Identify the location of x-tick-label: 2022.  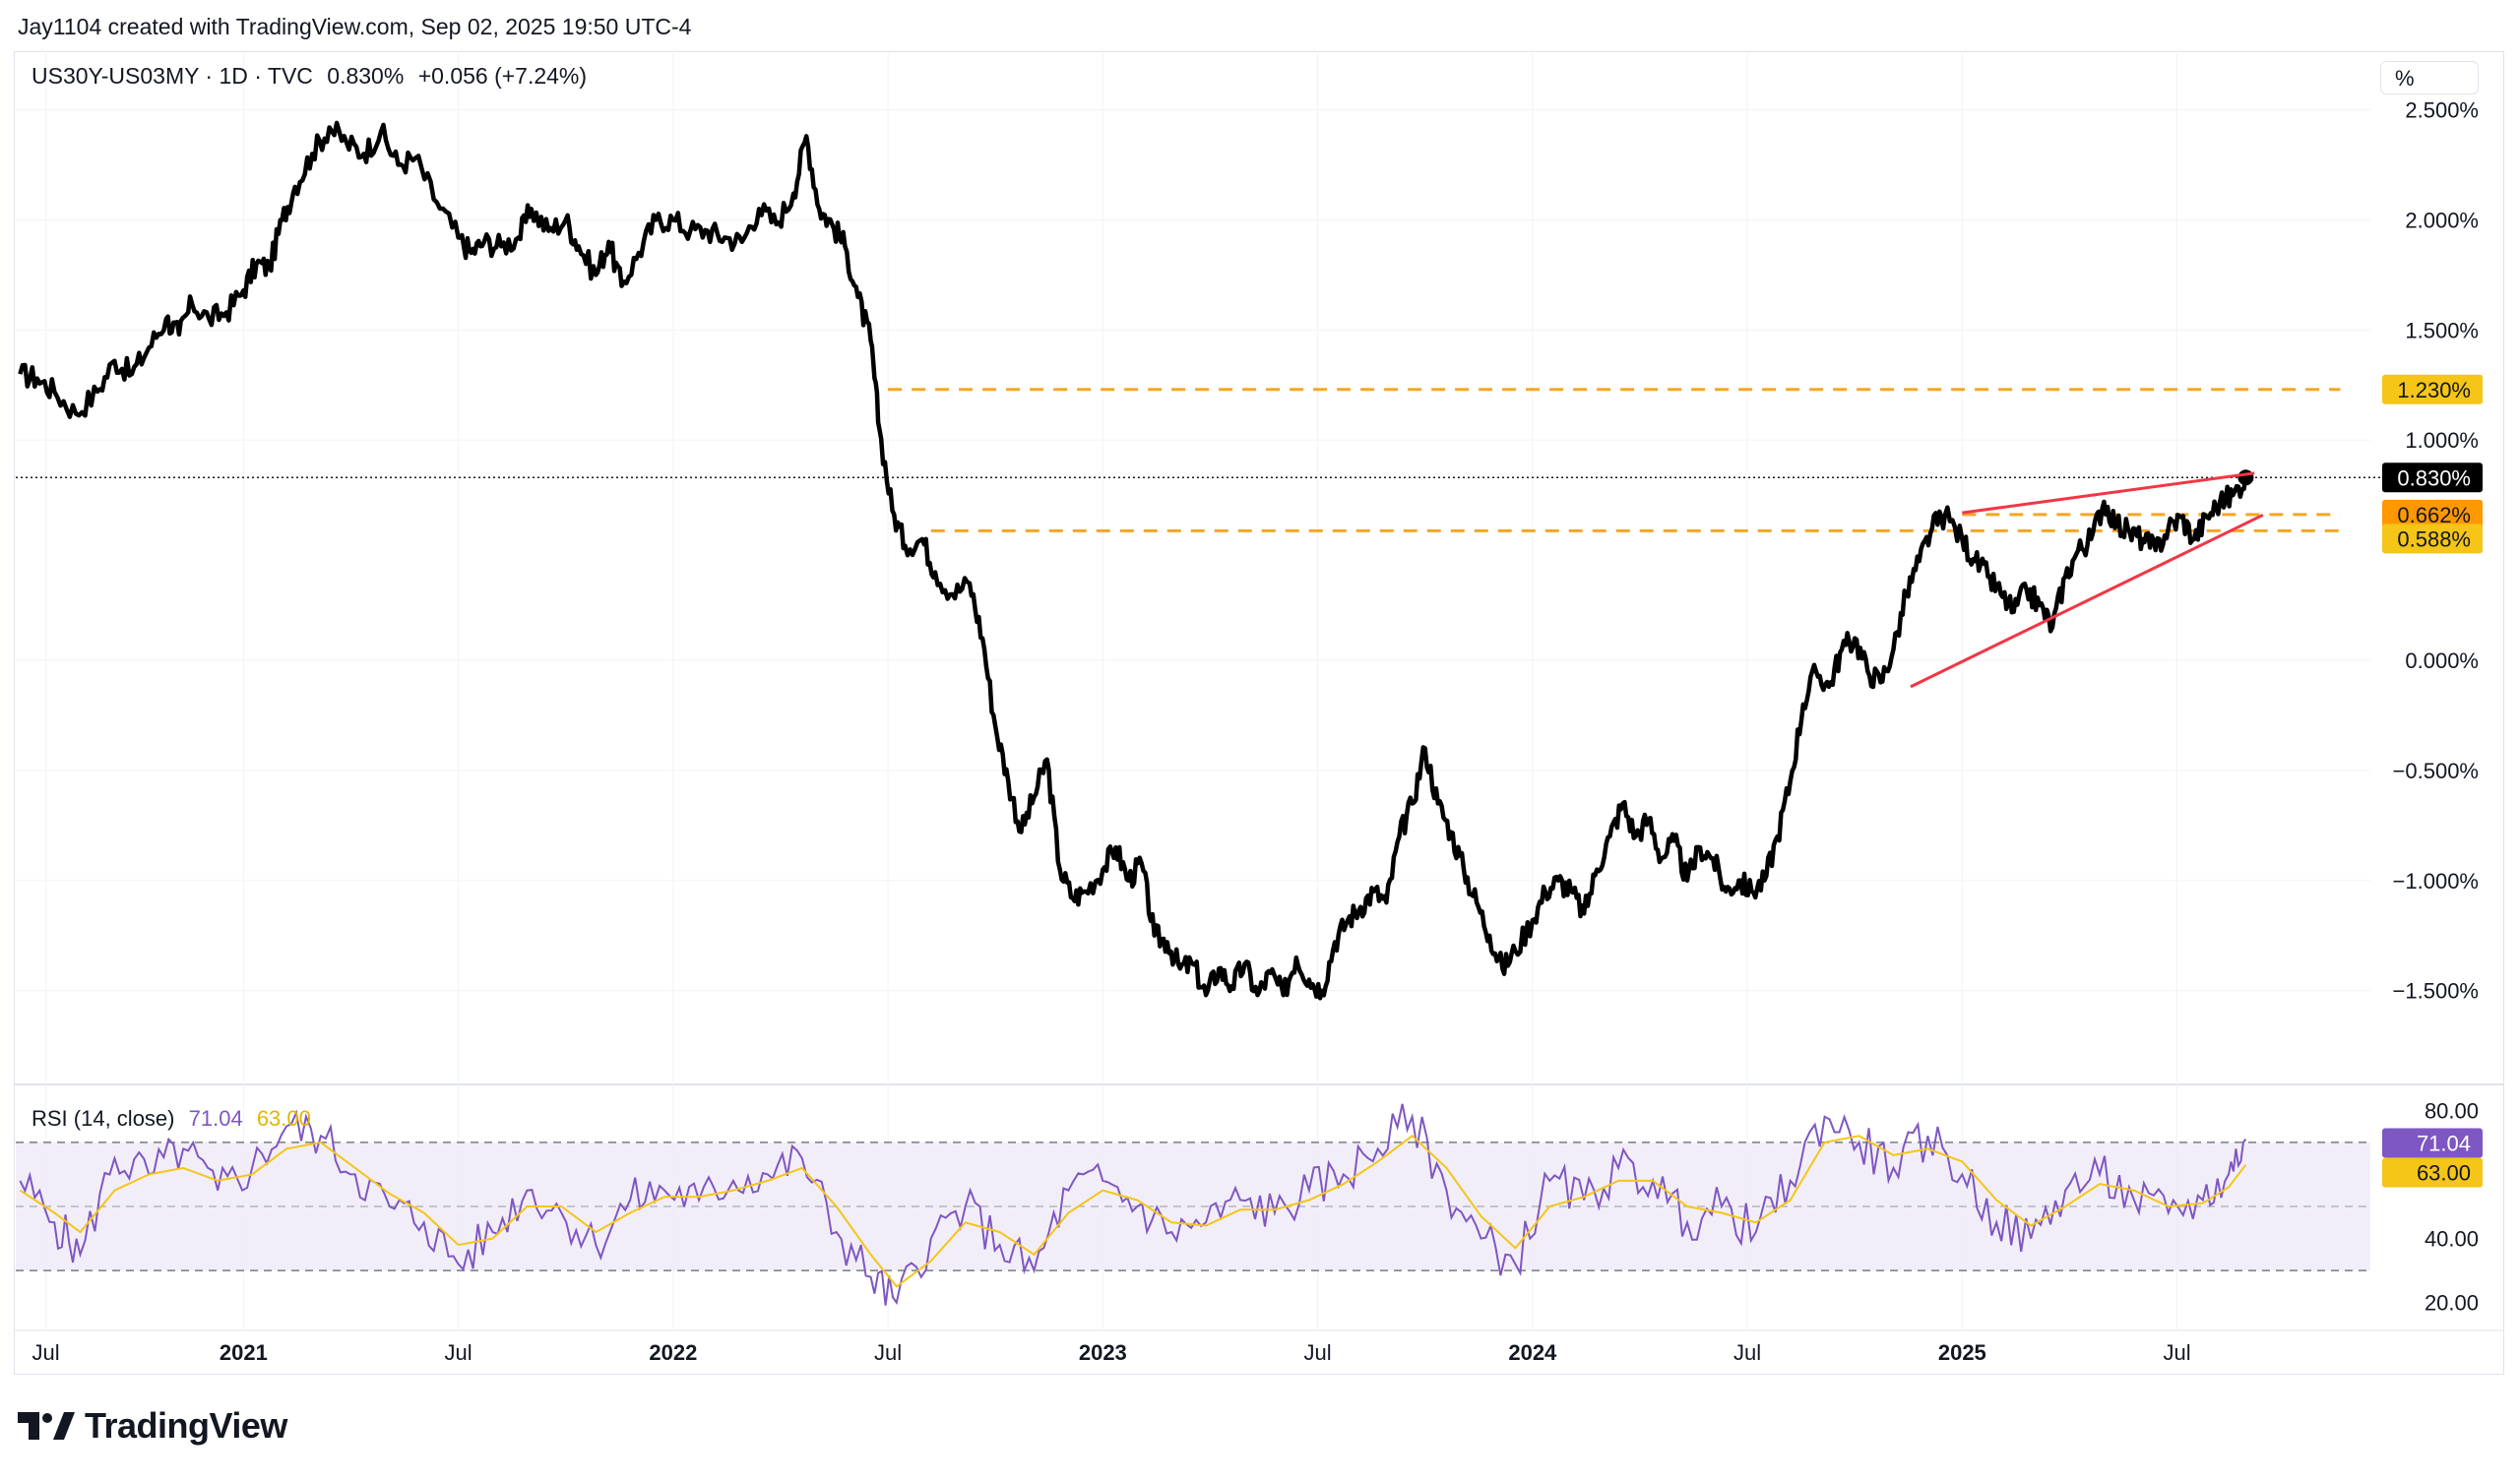
(673, 1352).